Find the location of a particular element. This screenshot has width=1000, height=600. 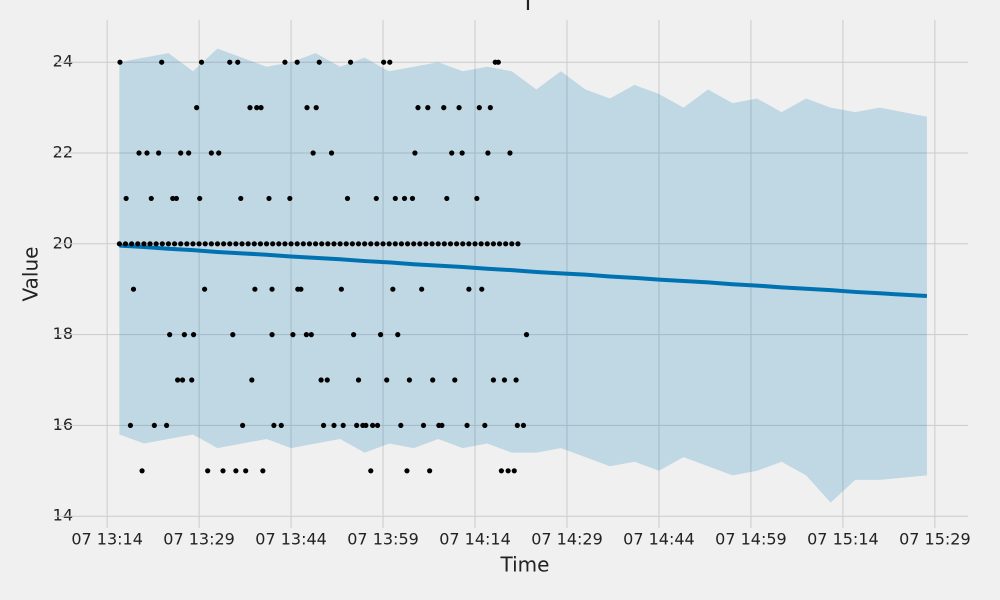

x-tick-label: 07 14:29 is located at coordinates (567, 539).